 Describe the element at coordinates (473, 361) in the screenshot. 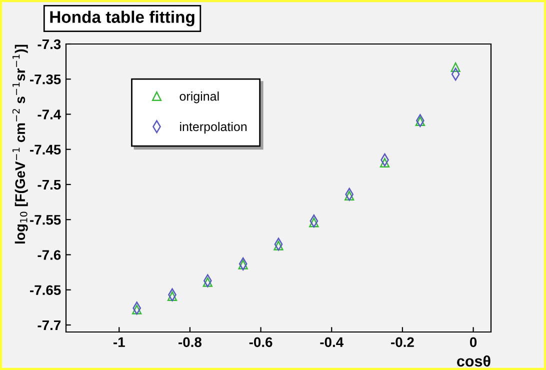

I see `x-axis-title: cosθ` at that location.